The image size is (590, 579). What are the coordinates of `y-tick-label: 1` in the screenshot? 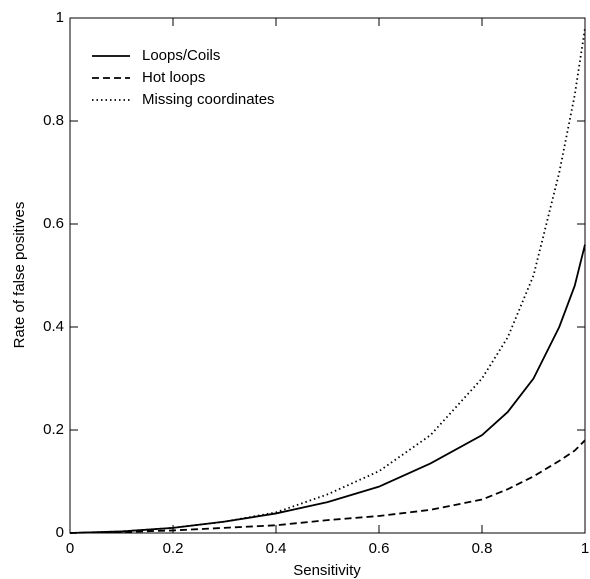 It's located at (60, 17).